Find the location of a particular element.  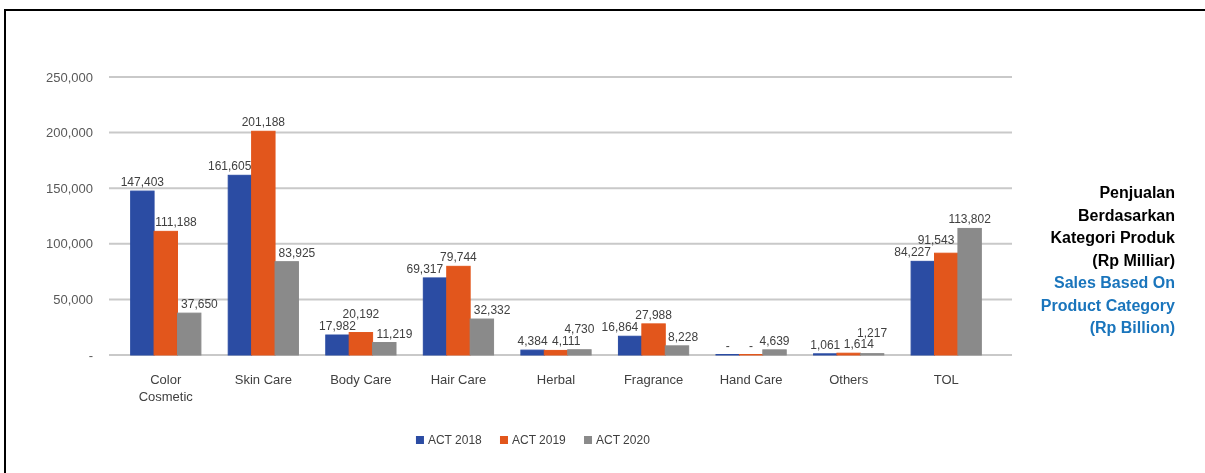

data-label: 11,219 is located at coordinates (394, 333).